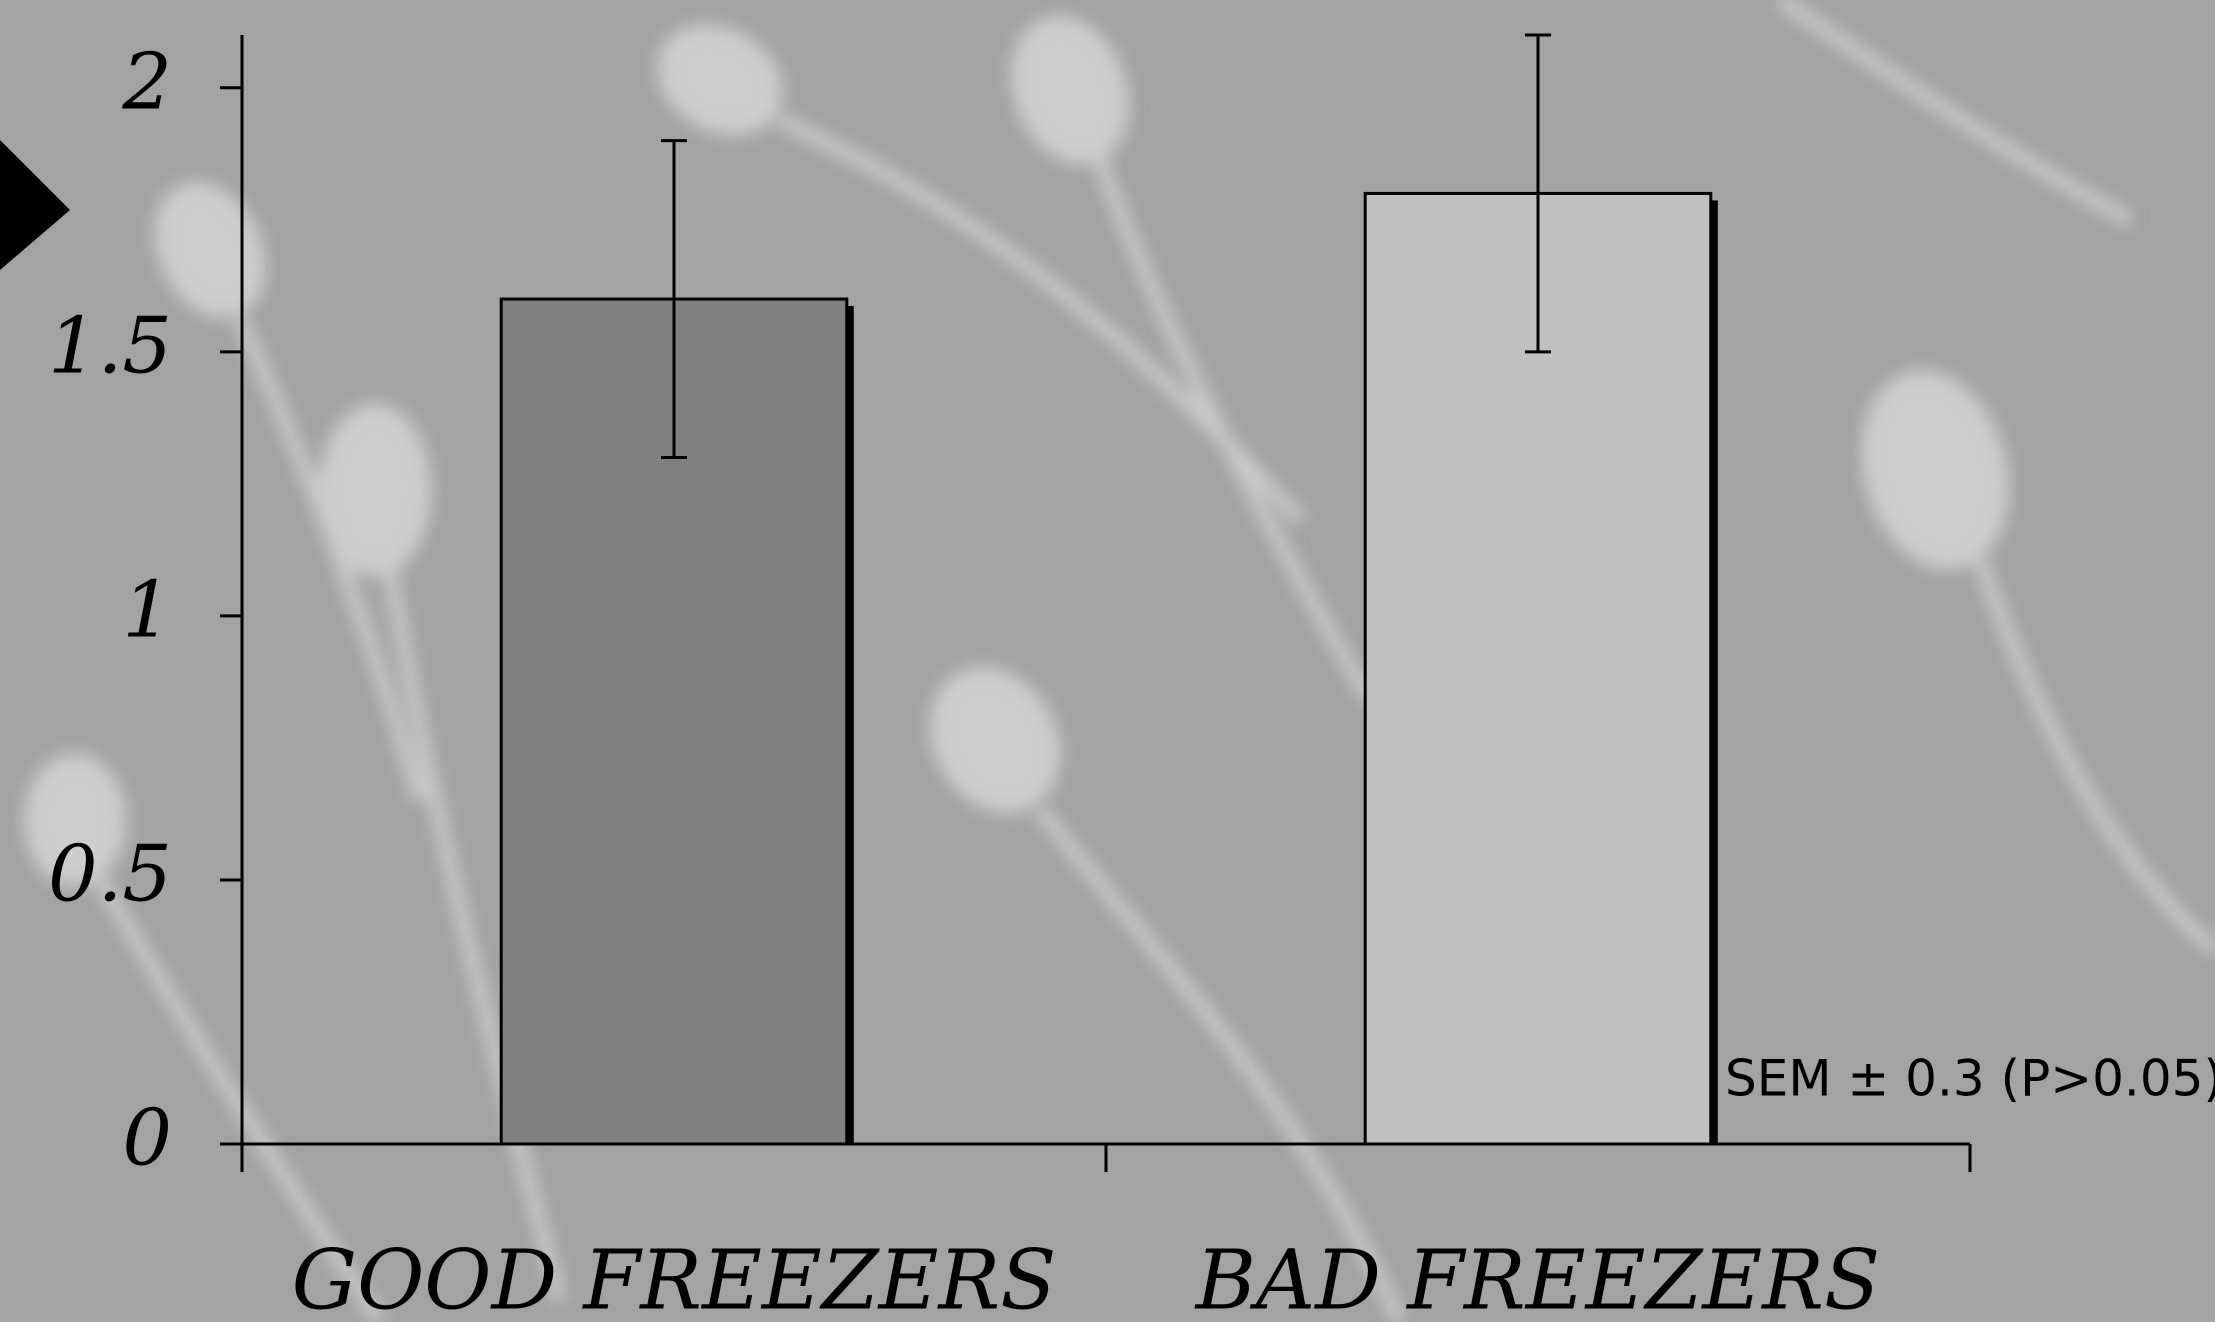  Describe the element at coordinates (35, 205) in the screenshot. I see `decoration-diamond` at that location.